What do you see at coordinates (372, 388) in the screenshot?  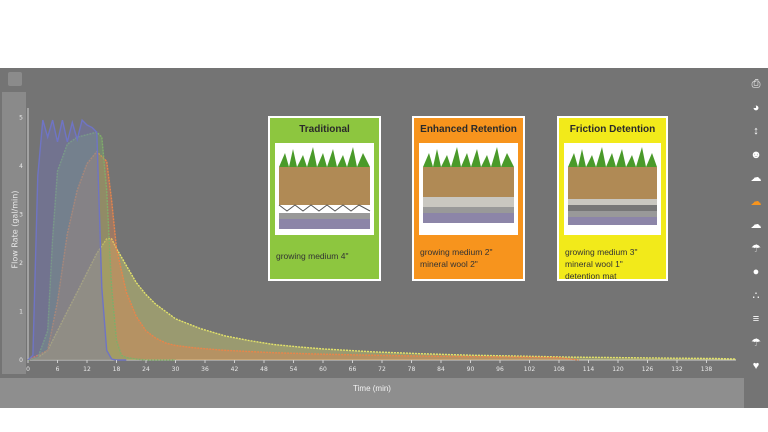 I see `x-axis-label: Time (min)` at bounding box center [372, 388].